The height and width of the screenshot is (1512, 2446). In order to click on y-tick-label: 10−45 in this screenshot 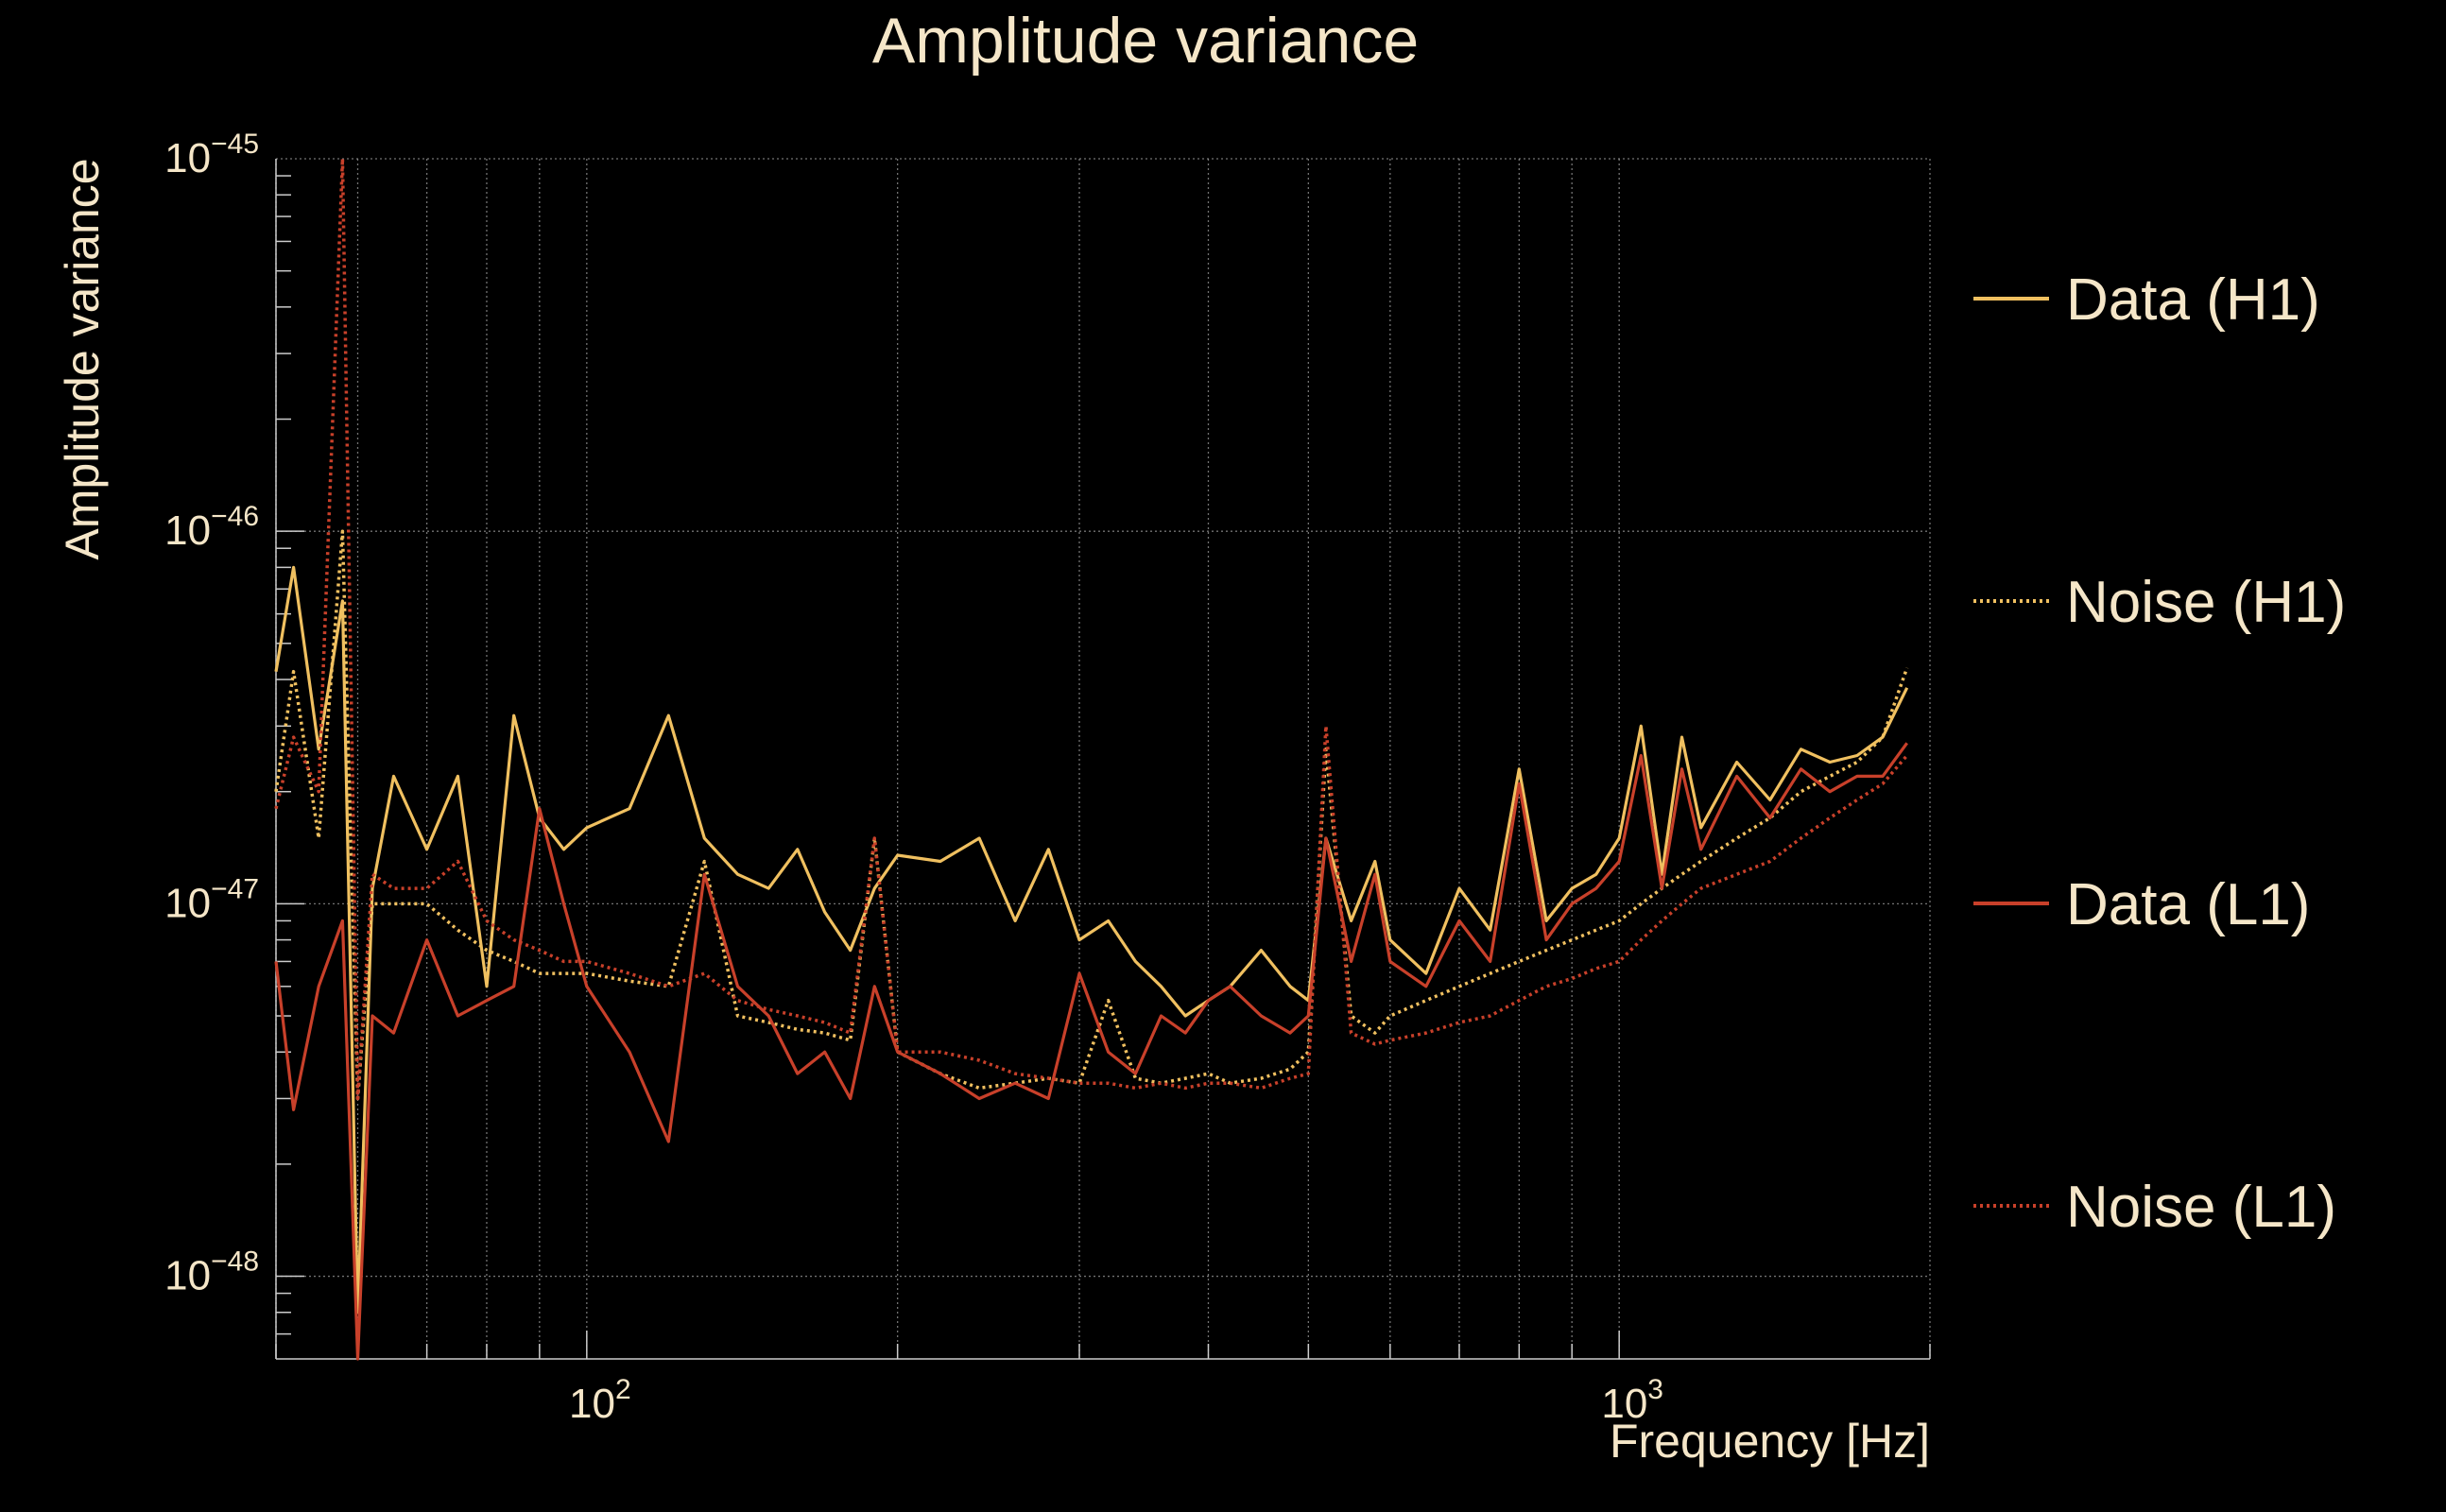, I will do `click(211, 155)`.